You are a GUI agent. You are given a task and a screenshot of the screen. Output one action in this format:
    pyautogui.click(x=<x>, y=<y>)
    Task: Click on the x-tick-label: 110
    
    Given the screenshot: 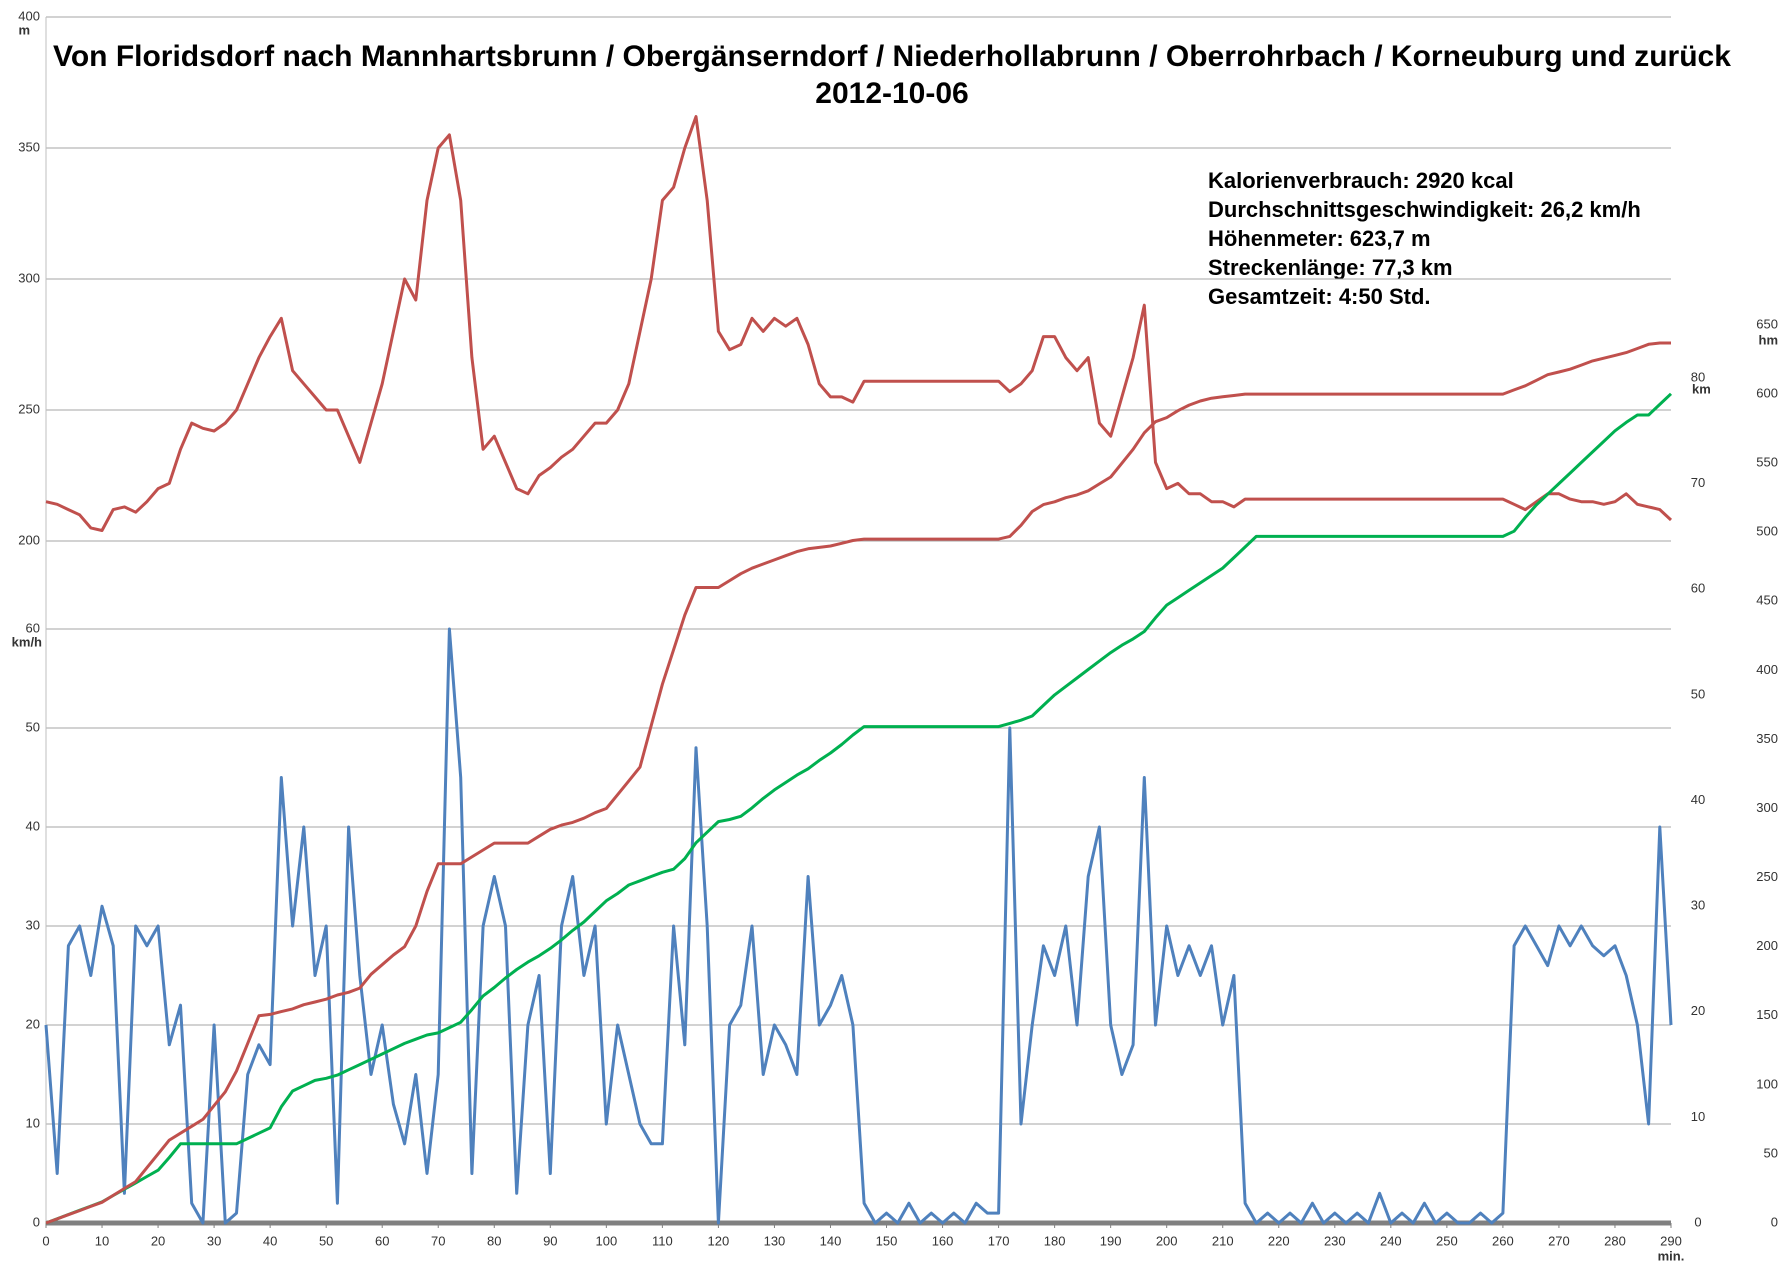 What is the action you would take?
    pyautogui.click(x=662, y=1240)
    